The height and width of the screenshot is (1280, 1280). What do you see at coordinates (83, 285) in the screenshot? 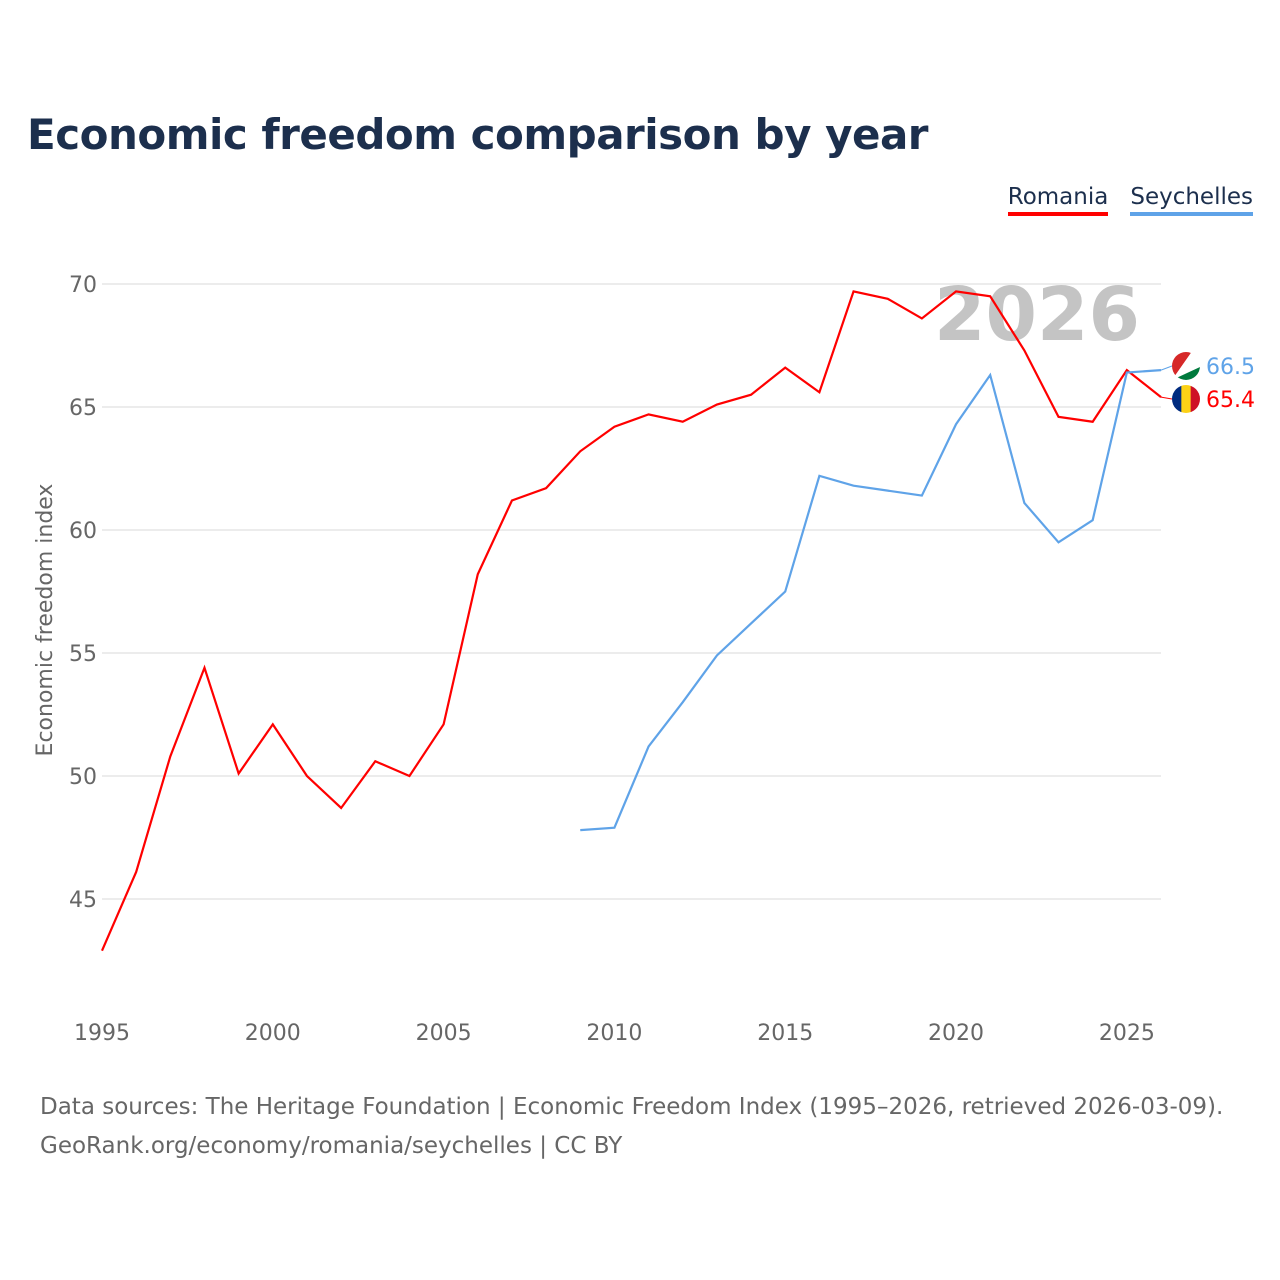
I see `y-tick-label: 70` at bounding box center [83, 285].